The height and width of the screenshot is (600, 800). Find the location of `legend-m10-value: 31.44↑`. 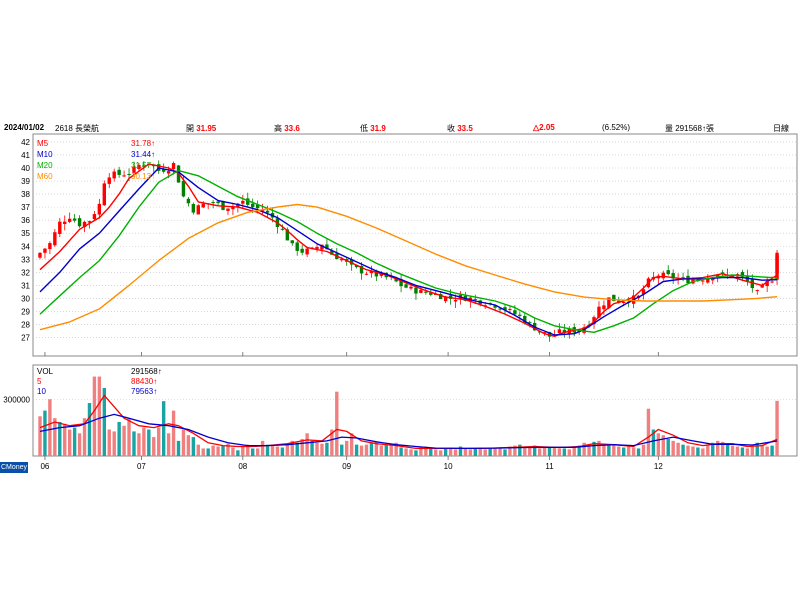

legend-m10-value: 31.44↑ is located at coordinates (143, 154).